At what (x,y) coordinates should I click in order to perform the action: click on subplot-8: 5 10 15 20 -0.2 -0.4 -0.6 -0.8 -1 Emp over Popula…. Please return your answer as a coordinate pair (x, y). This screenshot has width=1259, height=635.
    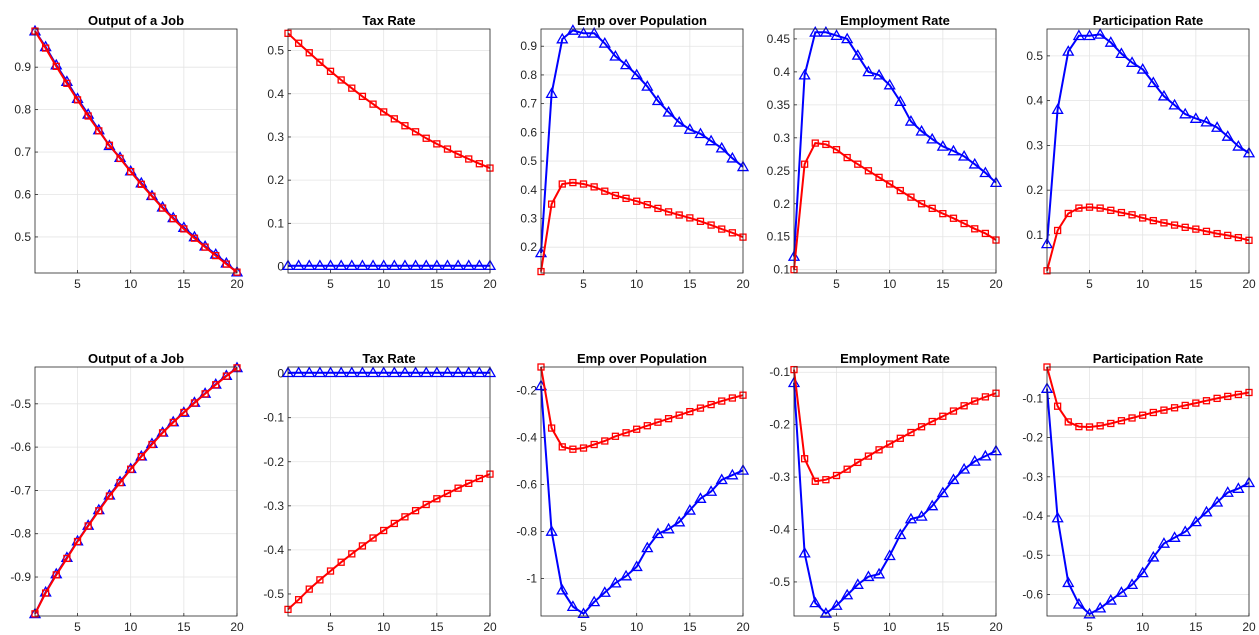
    Looking at the image, I should click on (633, 492).